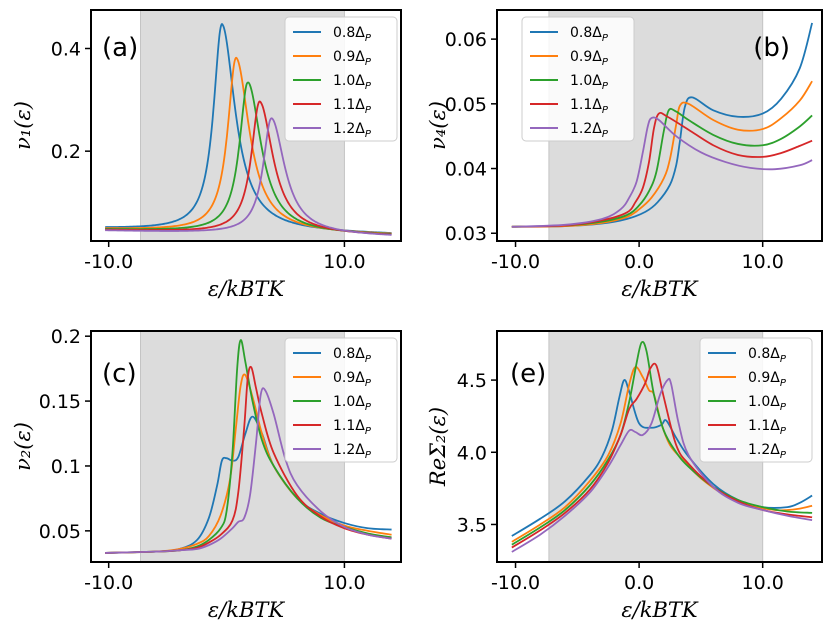  Describe the element at coordinates (438, 125) in the screenshot. I see `y-axis-label: ν₄(ε)` at that location.